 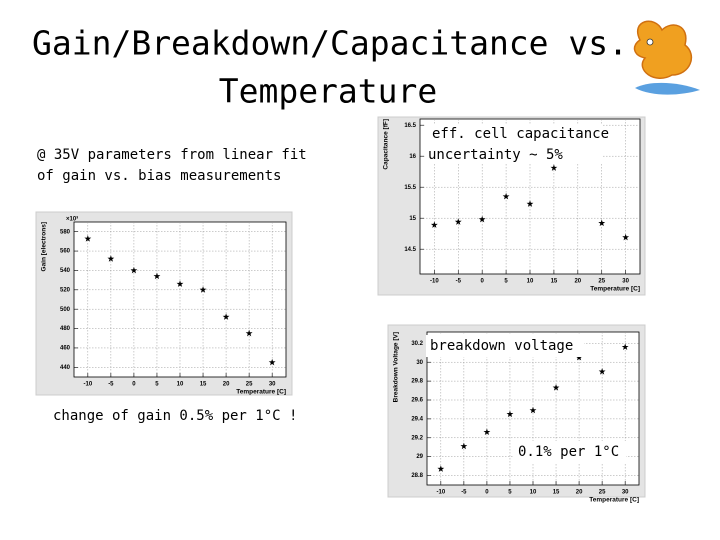 I want to click on y-tick-label: 15.5, so click(x=410, y=188).